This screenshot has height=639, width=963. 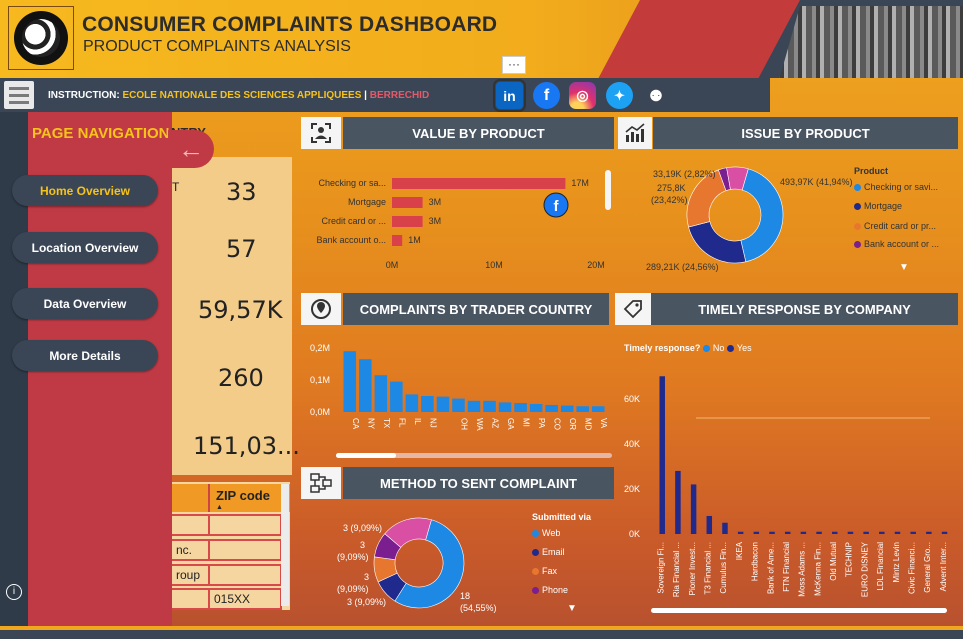 What do you see at coordinates (684, 174) in the screenshot?
I see `issue-label-4: 33,19K (2,82%)` at bounding box center [684, 174].